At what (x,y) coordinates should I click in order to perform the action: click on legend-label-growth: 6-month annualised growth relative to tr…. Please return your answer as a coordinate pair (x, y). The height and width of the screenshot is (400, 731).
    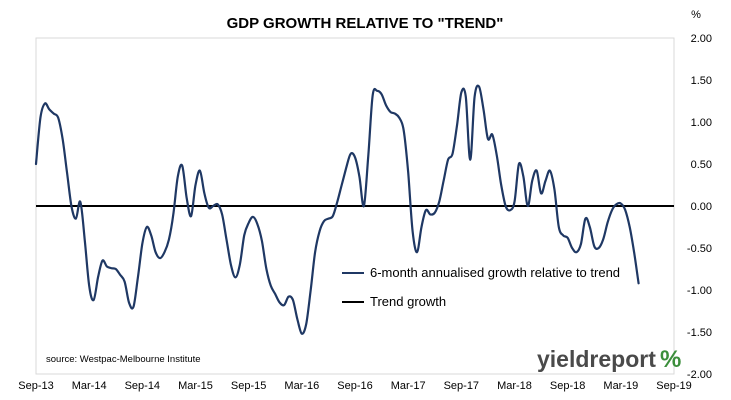
    Looking at the image, I should click on (495, 272).